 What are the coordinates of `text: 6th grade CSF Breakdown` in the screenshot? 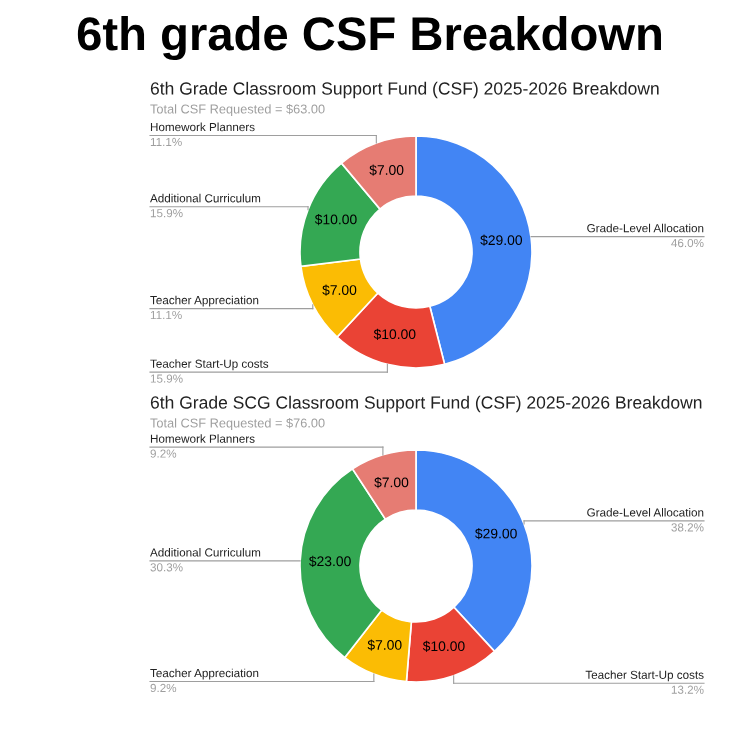 It's located at (369, 38).